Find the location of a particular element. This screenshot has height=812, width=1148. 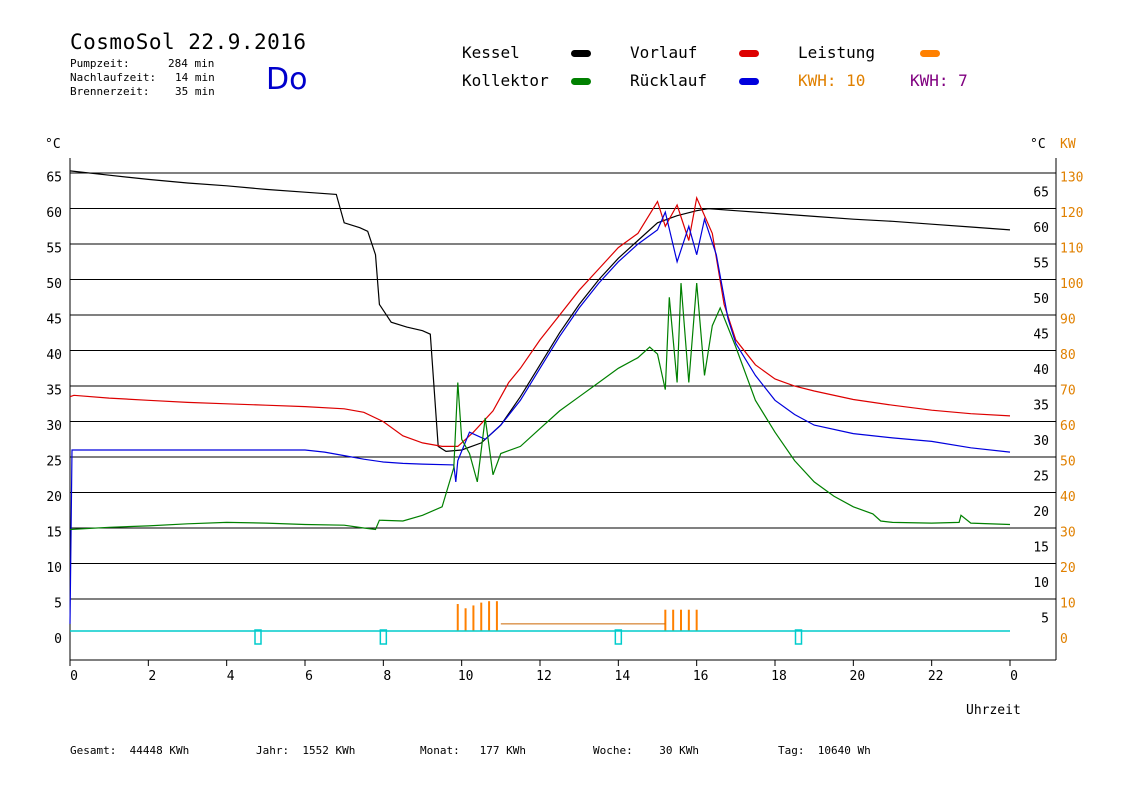

y-tick-left: 0 is located at coordinates (58, 639).